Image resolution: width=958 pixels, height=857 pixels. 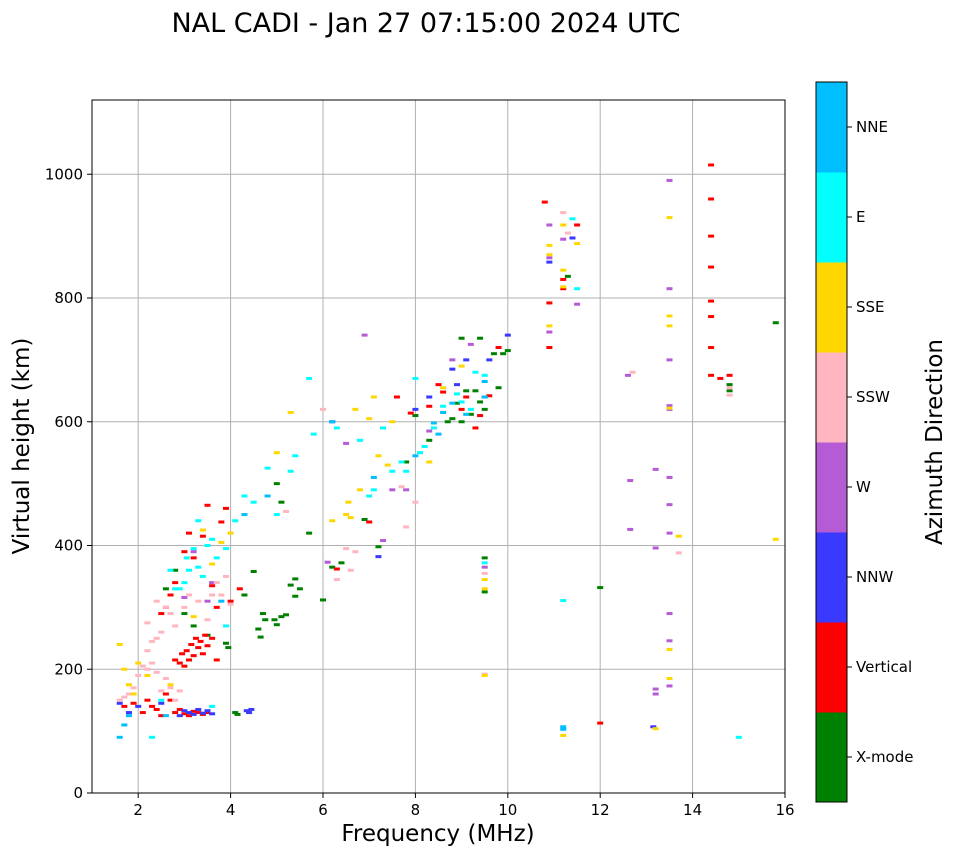 What do you see at coordinates (884, 757) in the screenshot?
I see `colorbar-tick-label: X-mode` at bounding box center [884, 757].